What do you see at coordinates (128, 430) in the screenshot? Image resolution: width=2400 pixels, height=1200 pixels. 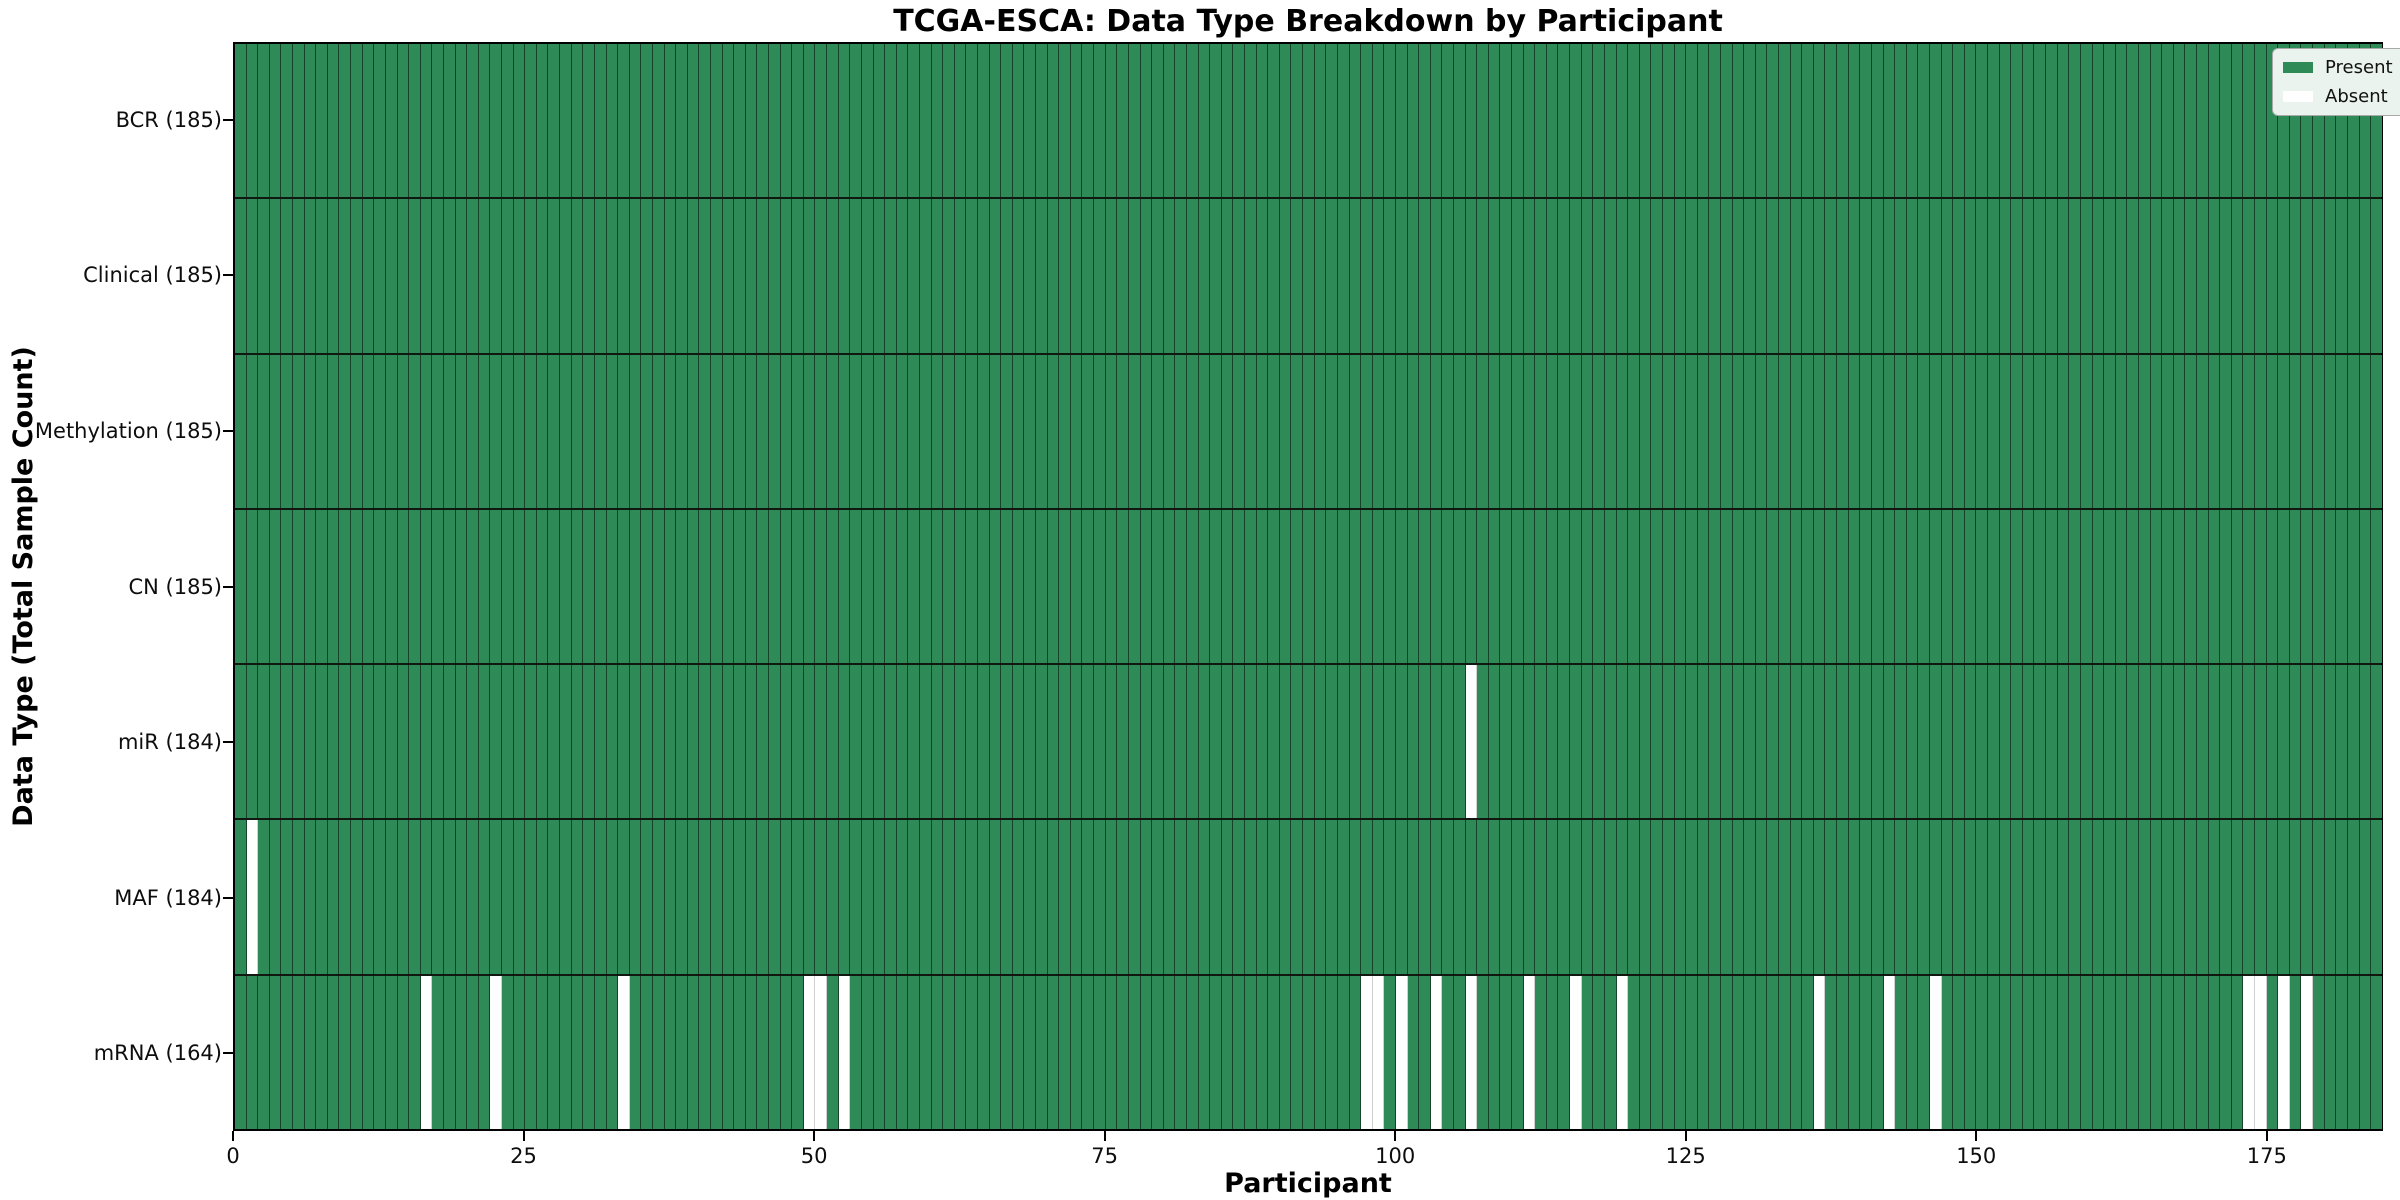 I see `y-tick-label: Methylation (185)` at bounding box center [128, 430].